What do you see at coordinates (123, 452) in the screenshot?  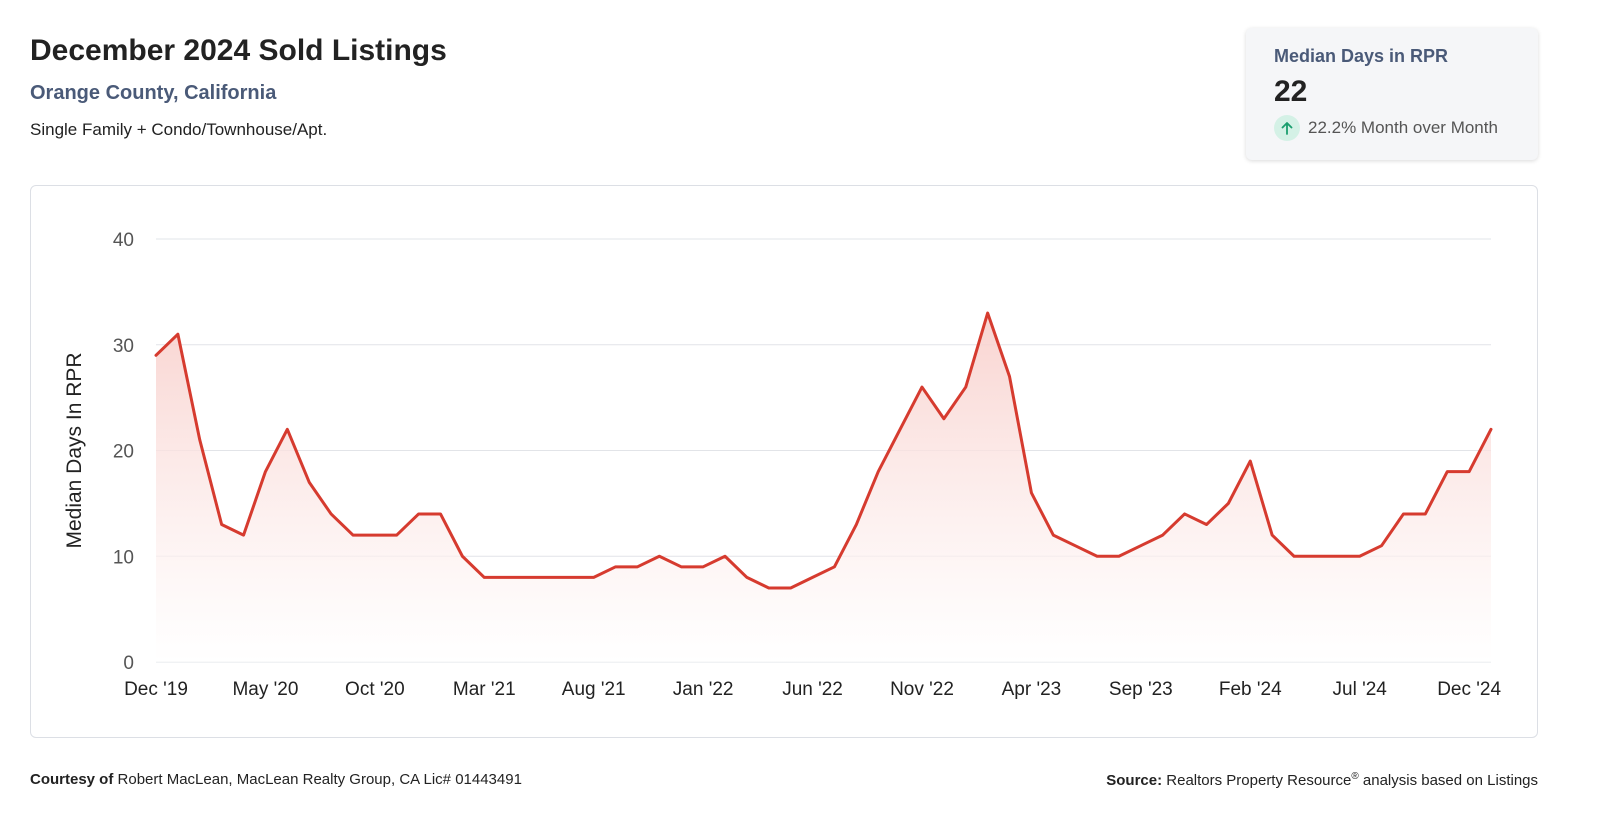 I see `y-tick-label: 20` at bounding box center [123, 452].